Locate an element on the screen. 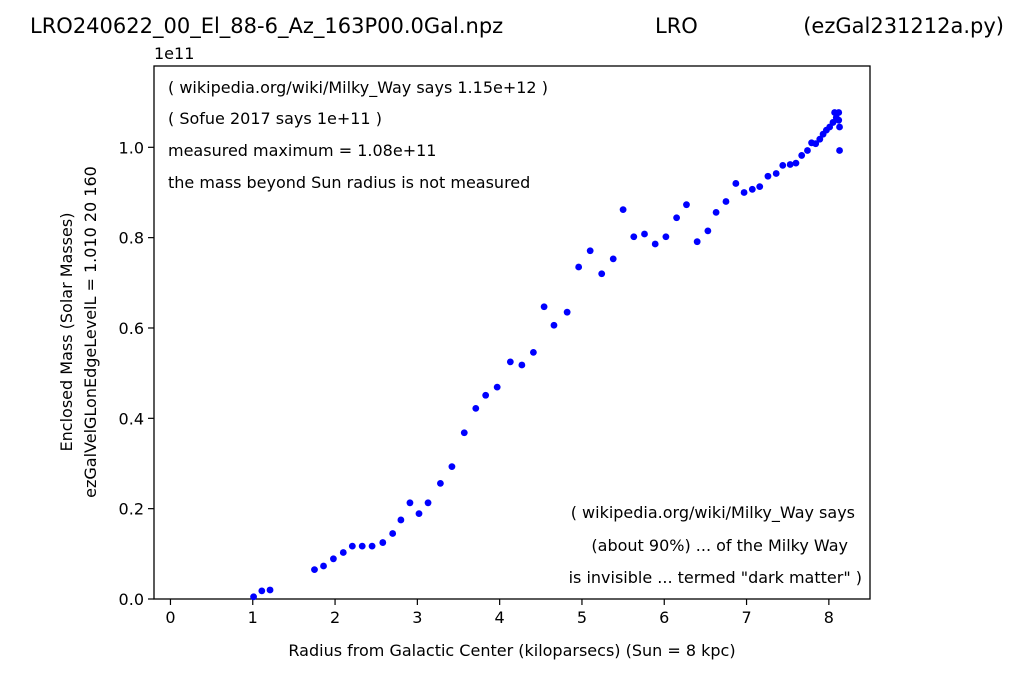  x-tick-label: 5 is located at coordinates (582, 617).